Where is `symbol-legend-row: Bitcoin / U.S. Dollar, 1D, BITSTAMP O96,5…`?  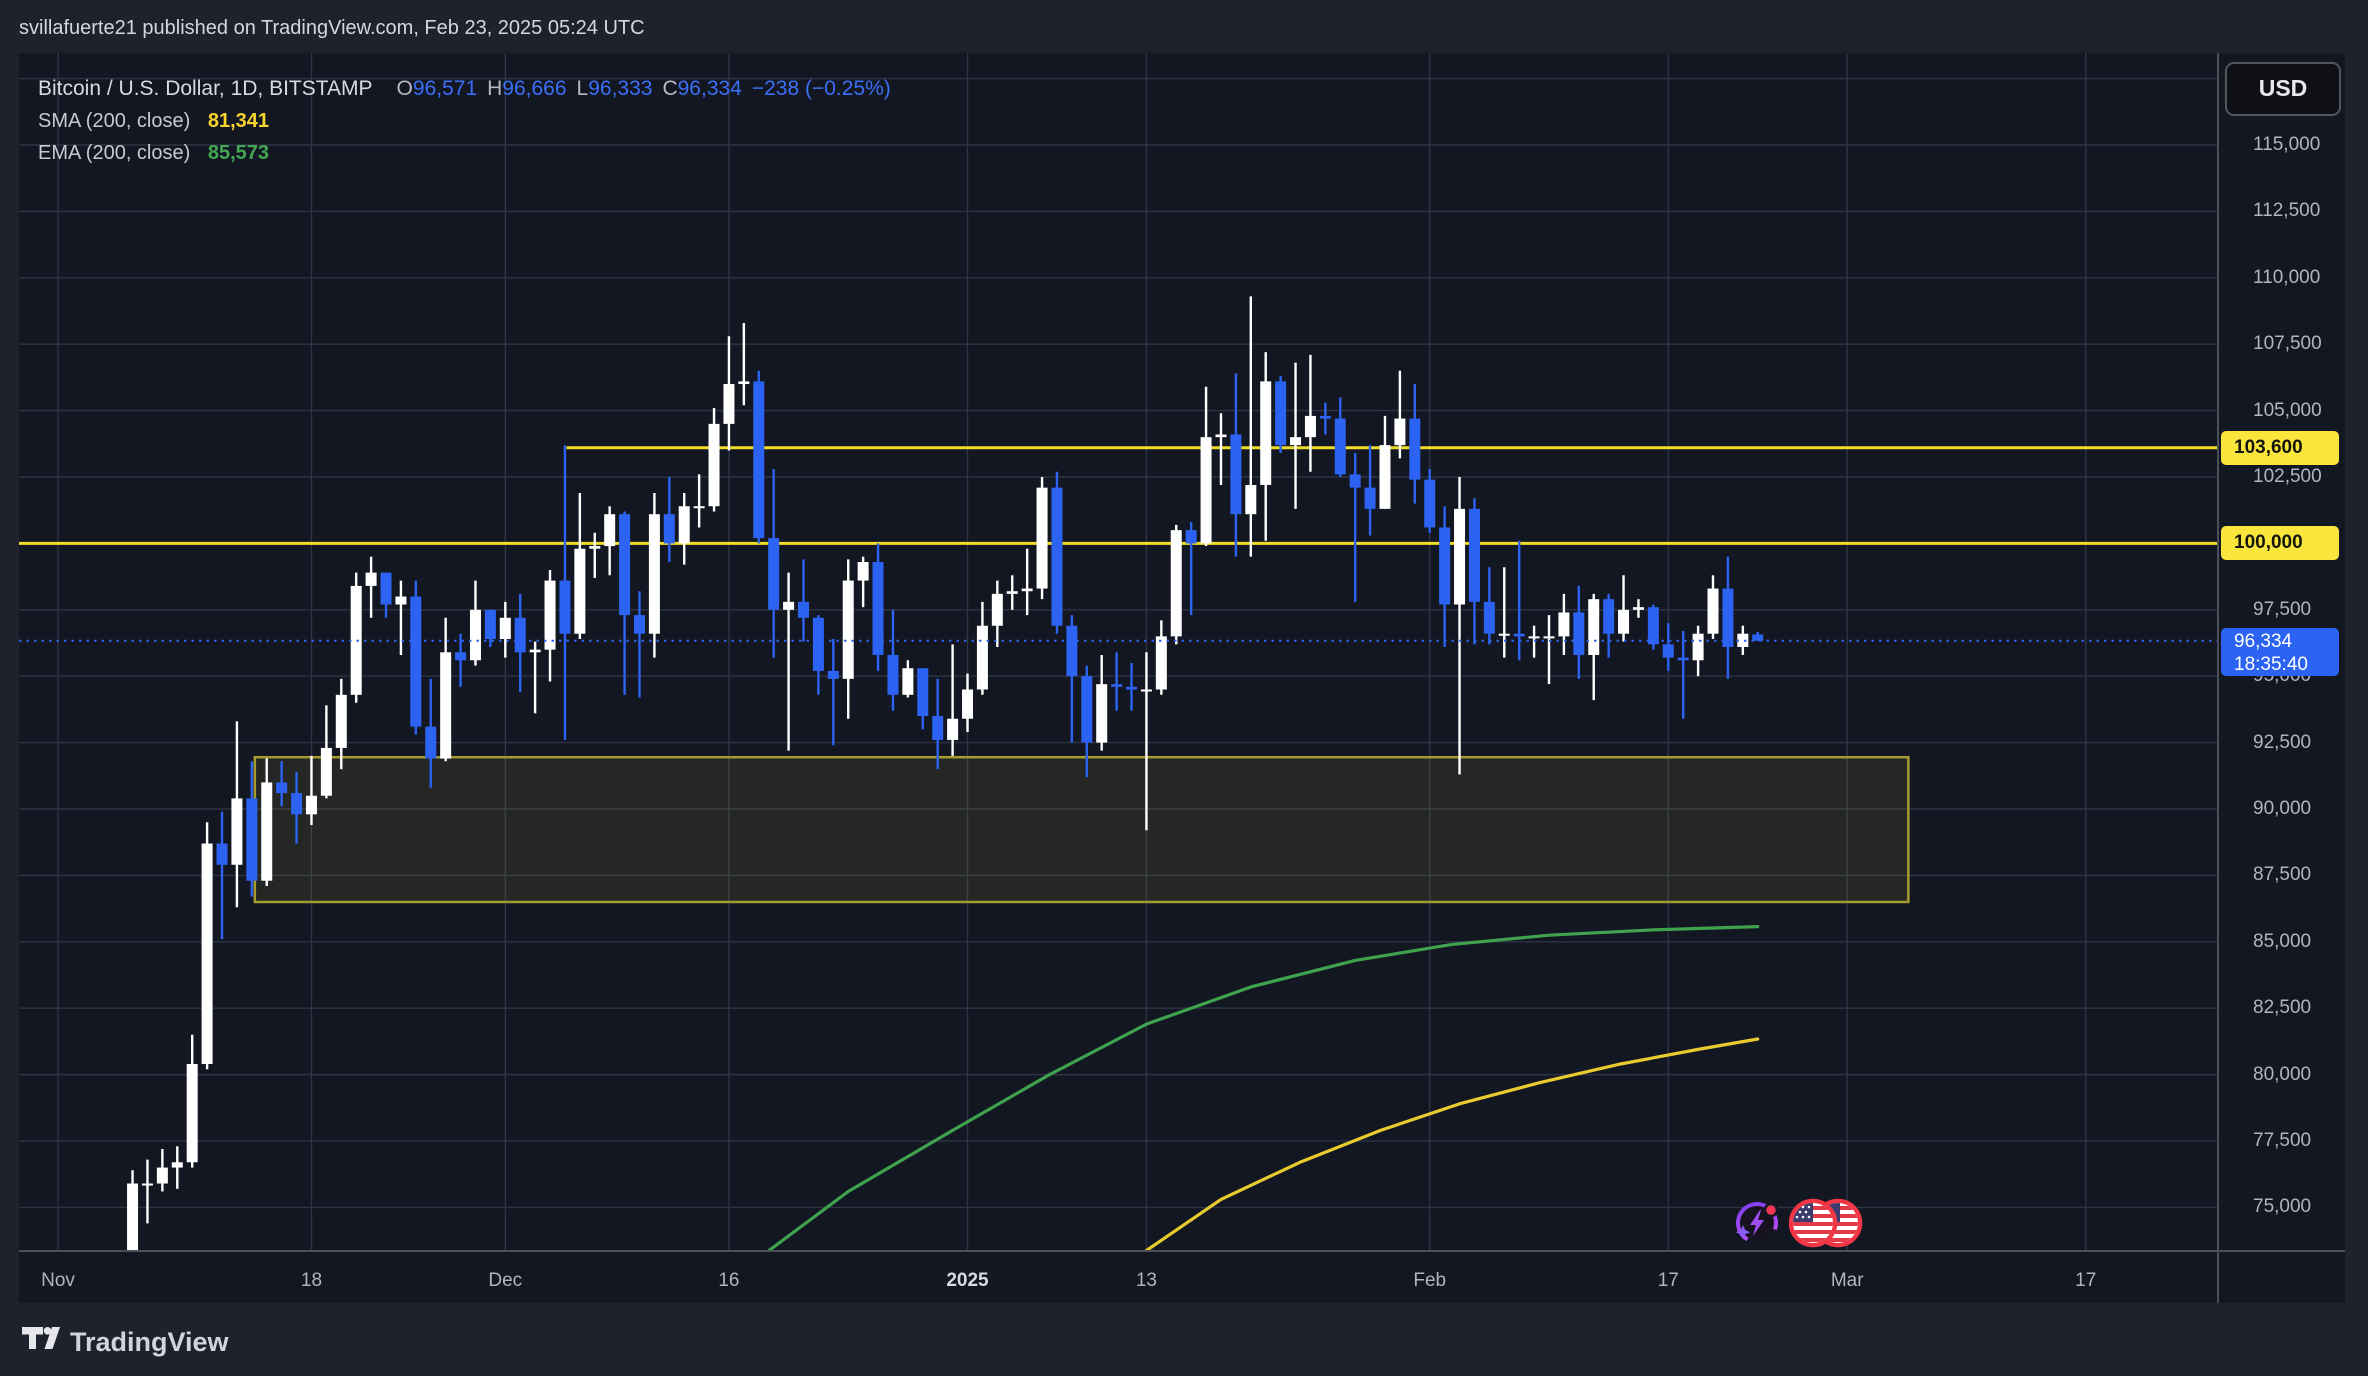
symbol-legend-row: Bitcoin / U.S. Dollar, 1D, BITSTAMP O96,5… is located at coordinates (464, 89).